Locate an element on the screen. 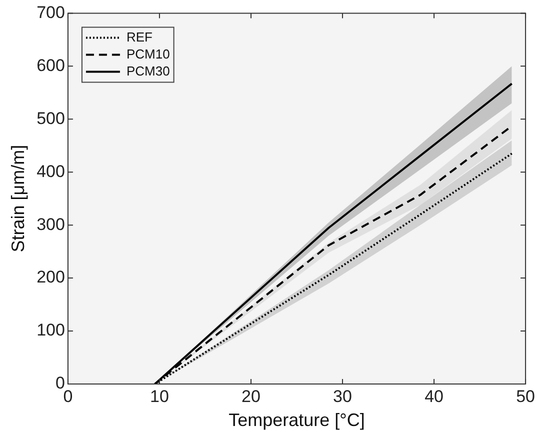 Image resolution: width=538 pixels, height=438 pixels. y-axis-title: Strain [μm/m] is located at coordinates (18, 198).